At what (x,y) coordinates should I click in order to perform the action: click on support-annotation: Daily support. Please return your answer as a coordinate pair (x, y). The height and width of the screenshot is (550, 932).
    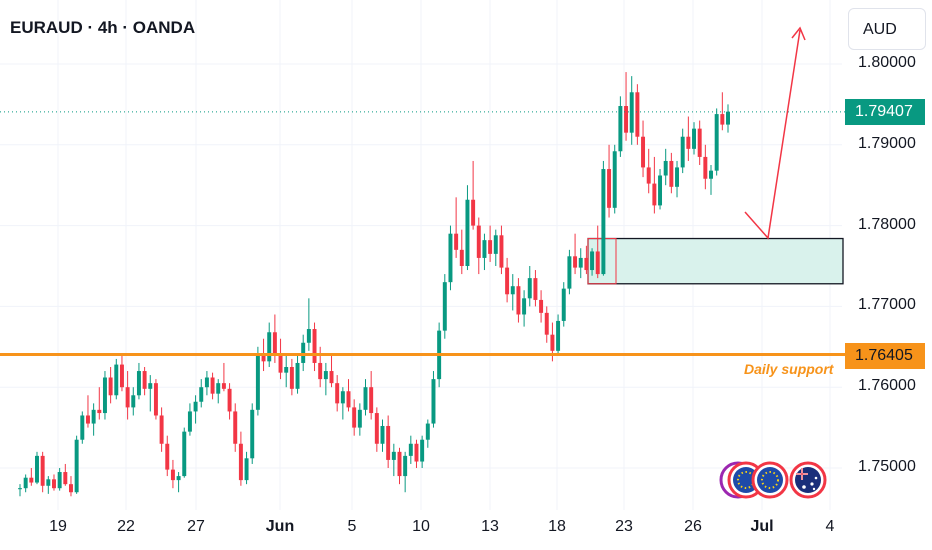
    Looking at the image, I should click on (789, 369).